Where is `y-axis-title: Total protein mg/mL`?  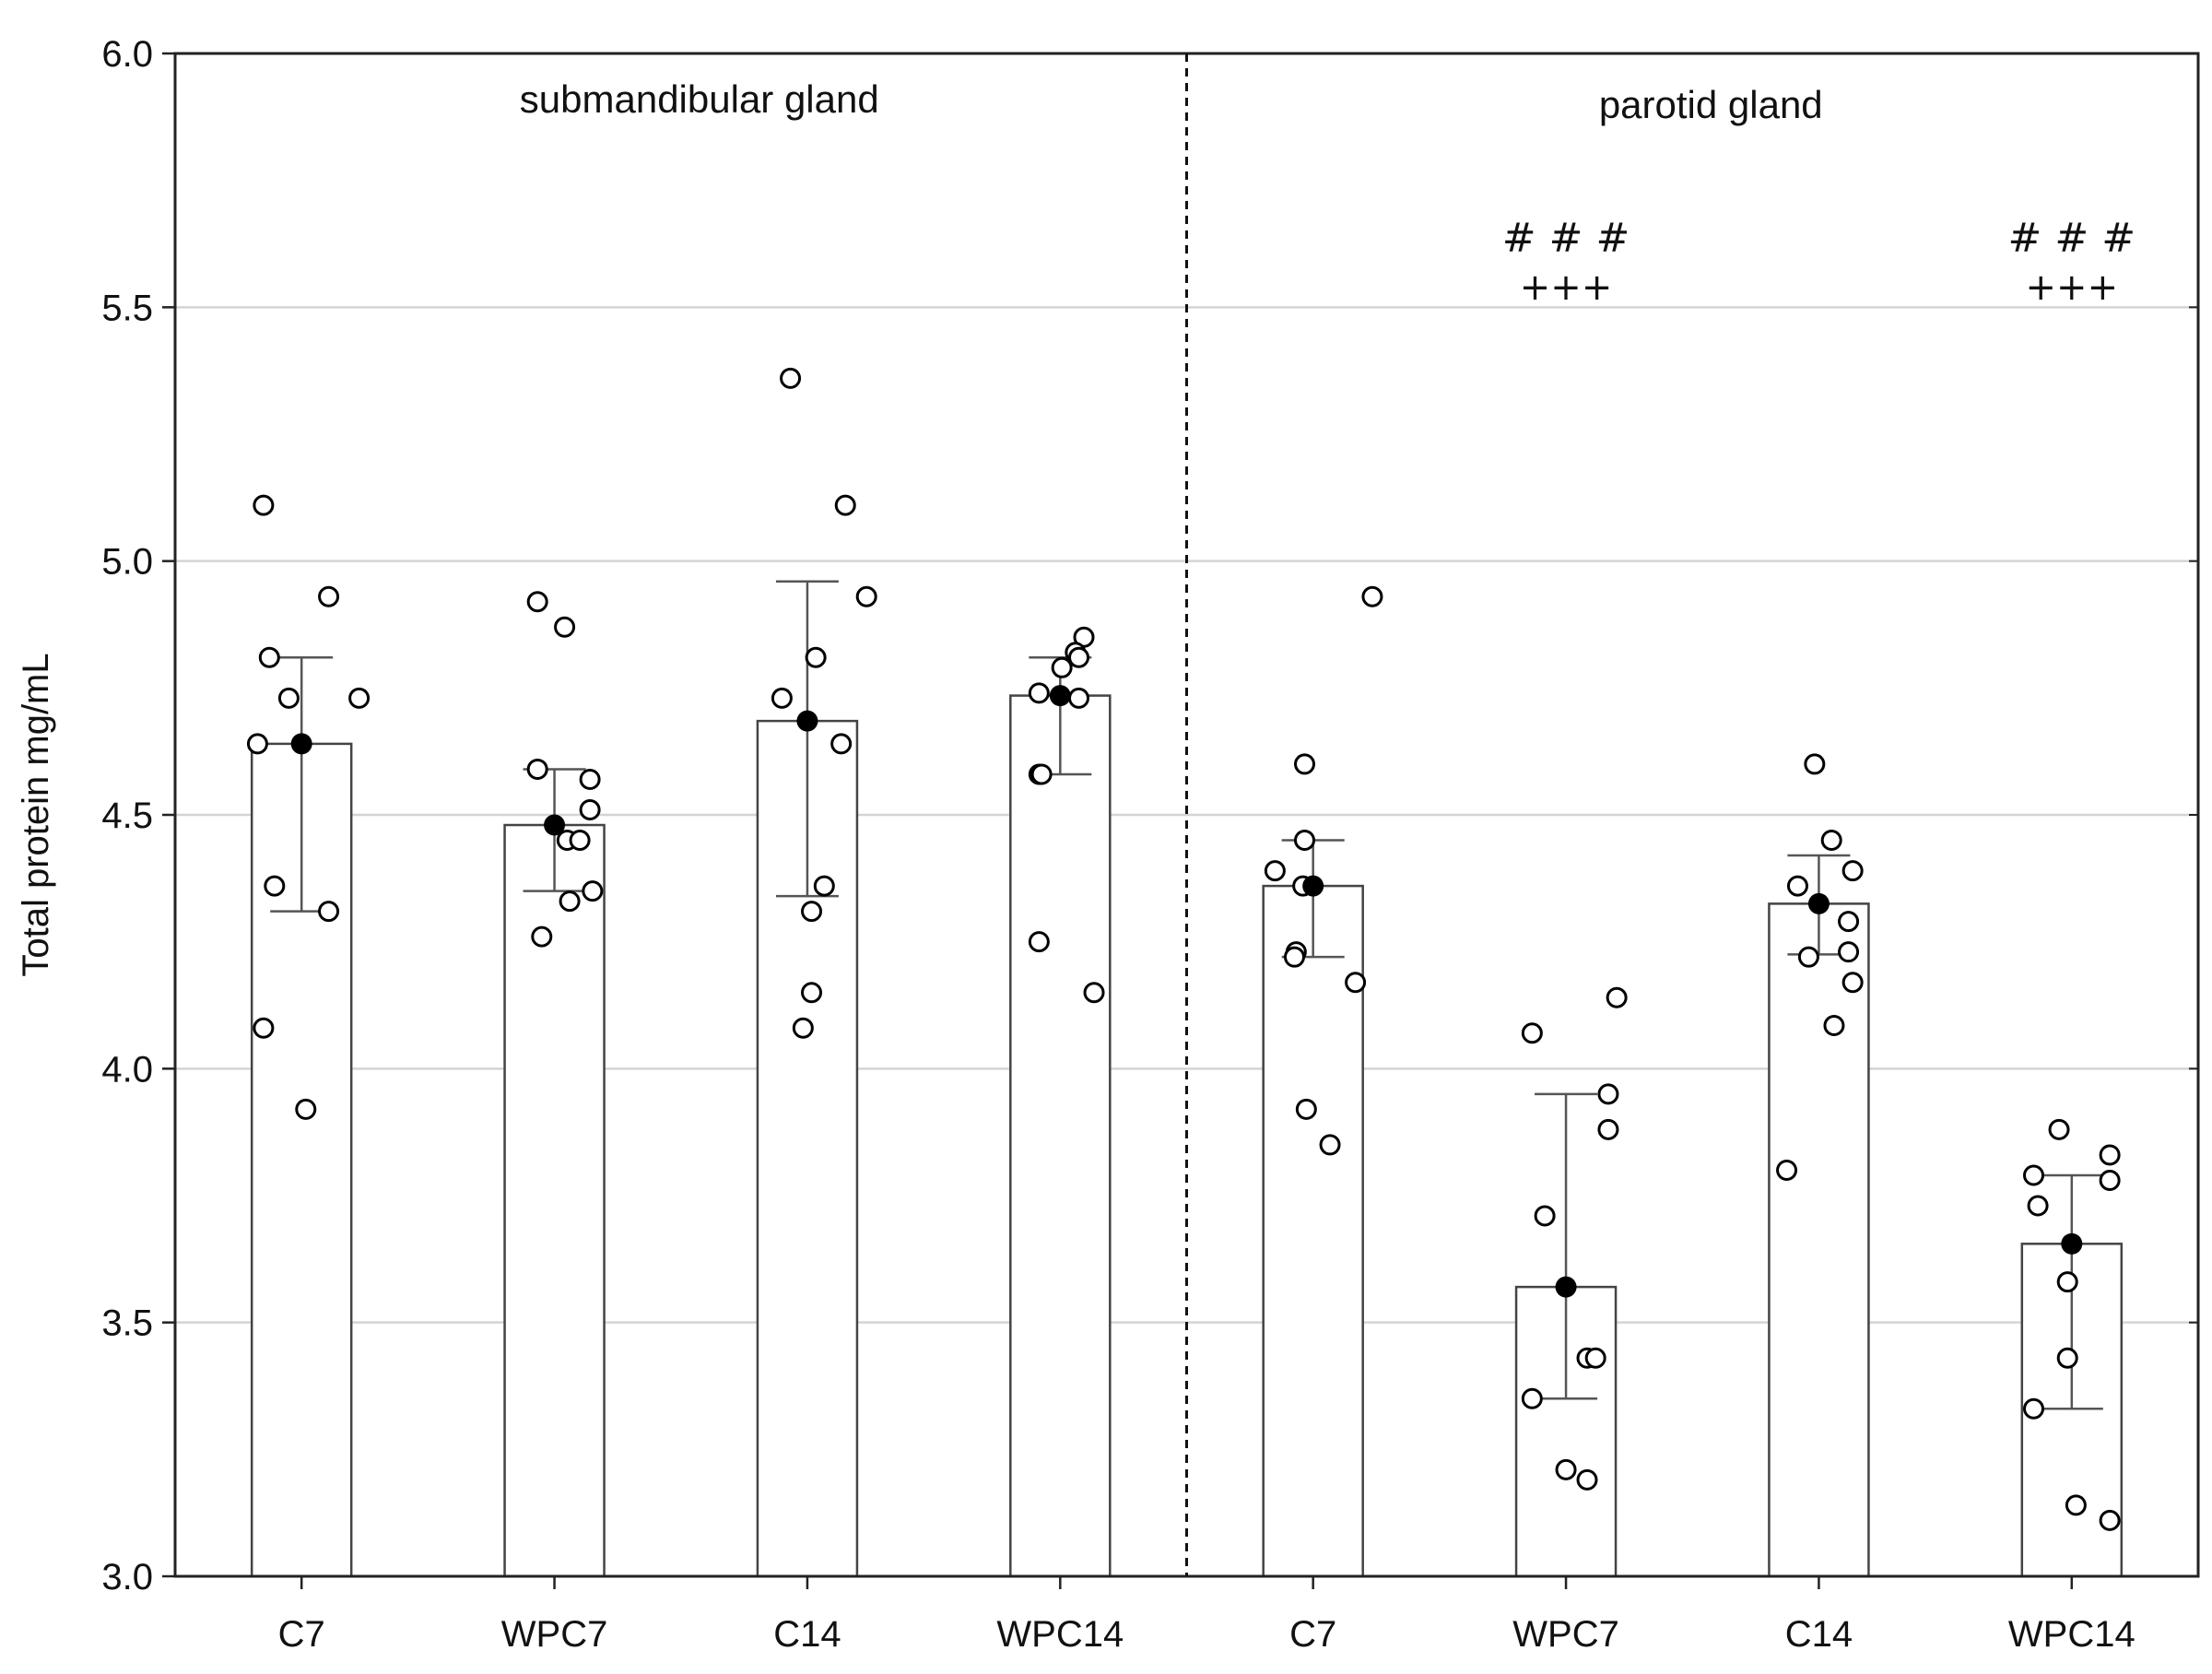
y-axis-title: Total protein mg/mL is located at coordinates (36, 814).